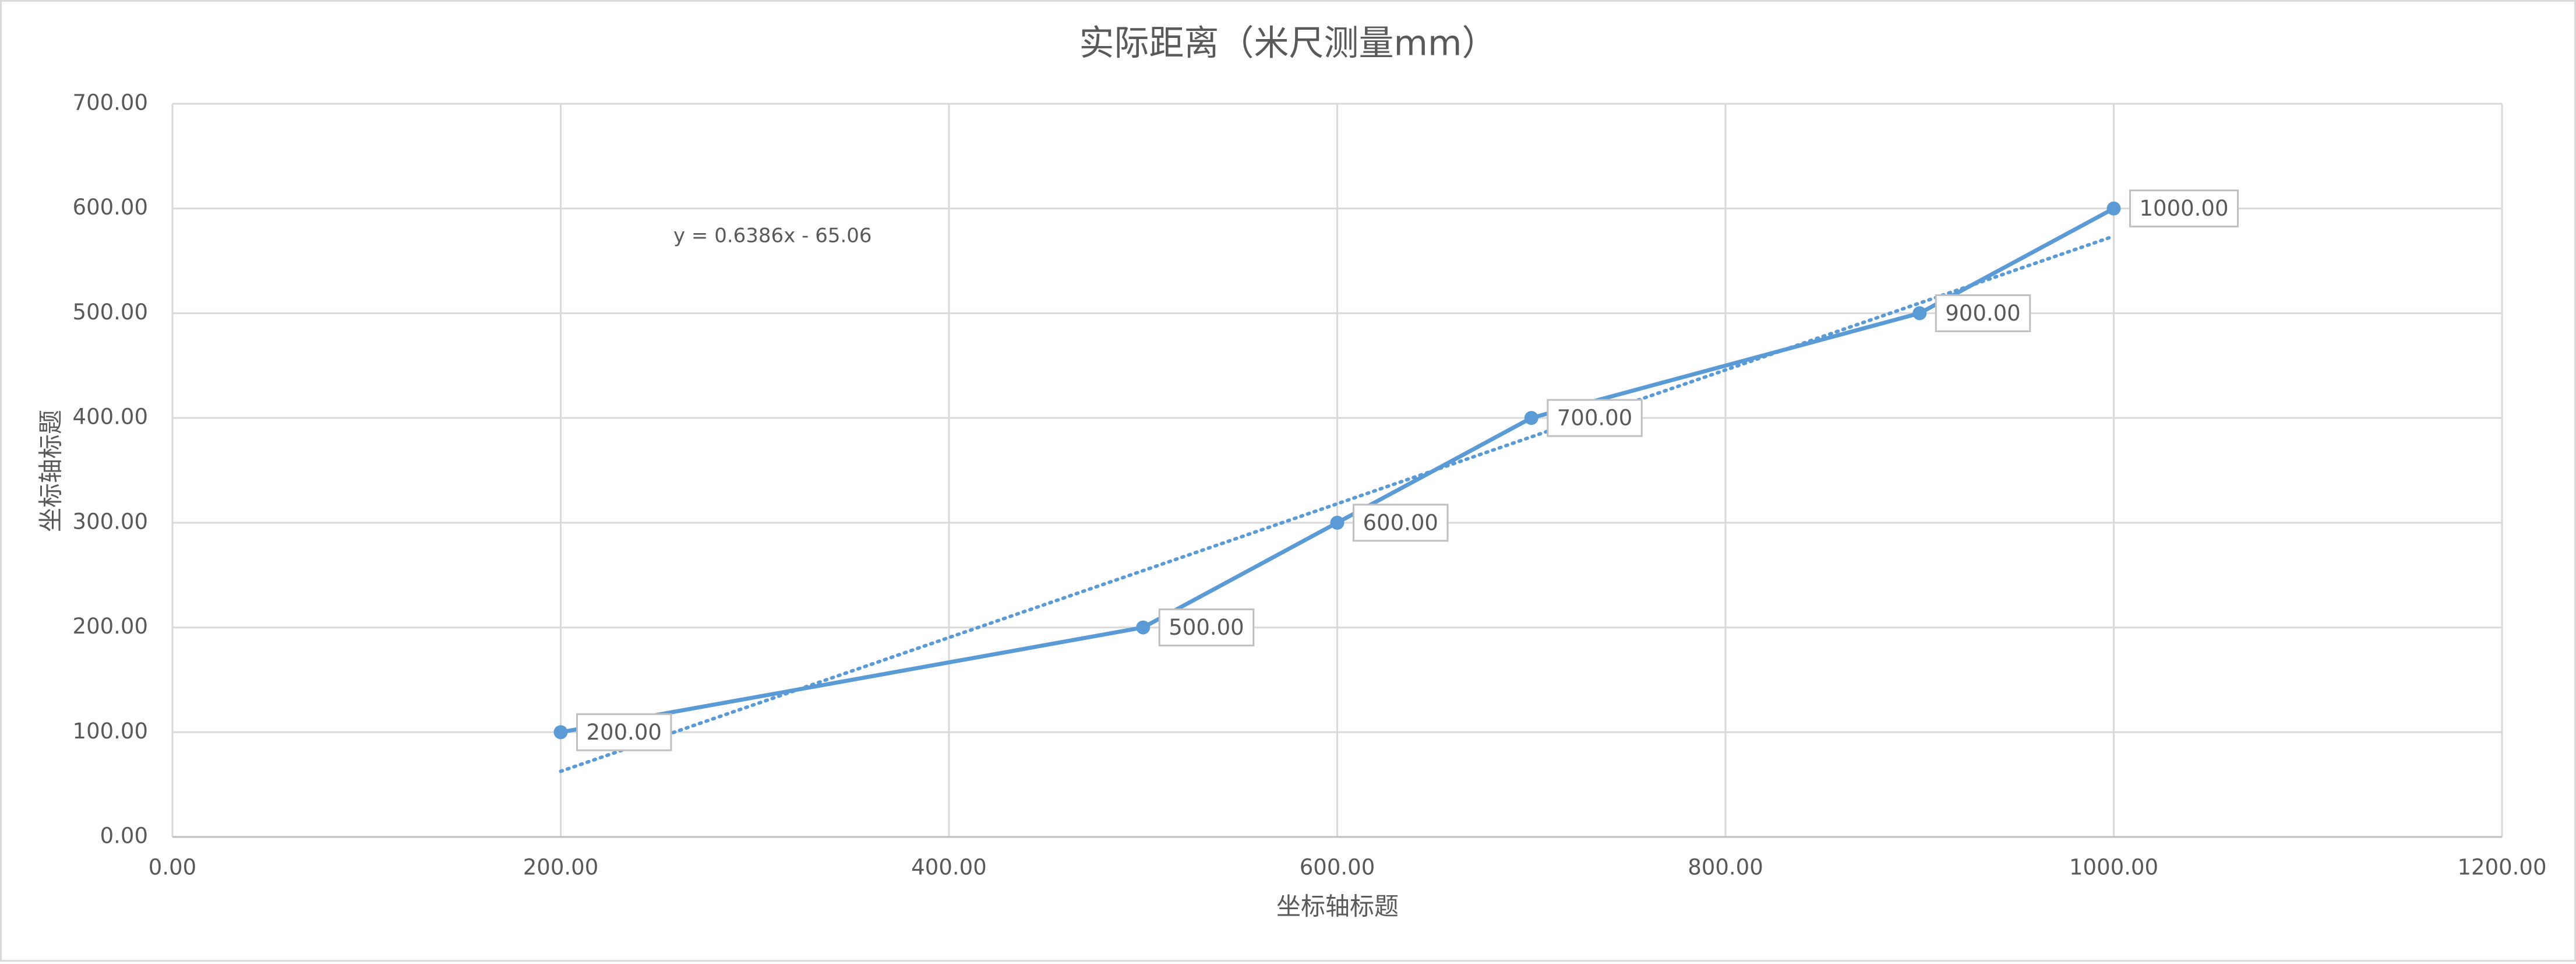 The image size is (2576, 964). I want to click on data-label-text: 1000.00, so click(2184, 208).